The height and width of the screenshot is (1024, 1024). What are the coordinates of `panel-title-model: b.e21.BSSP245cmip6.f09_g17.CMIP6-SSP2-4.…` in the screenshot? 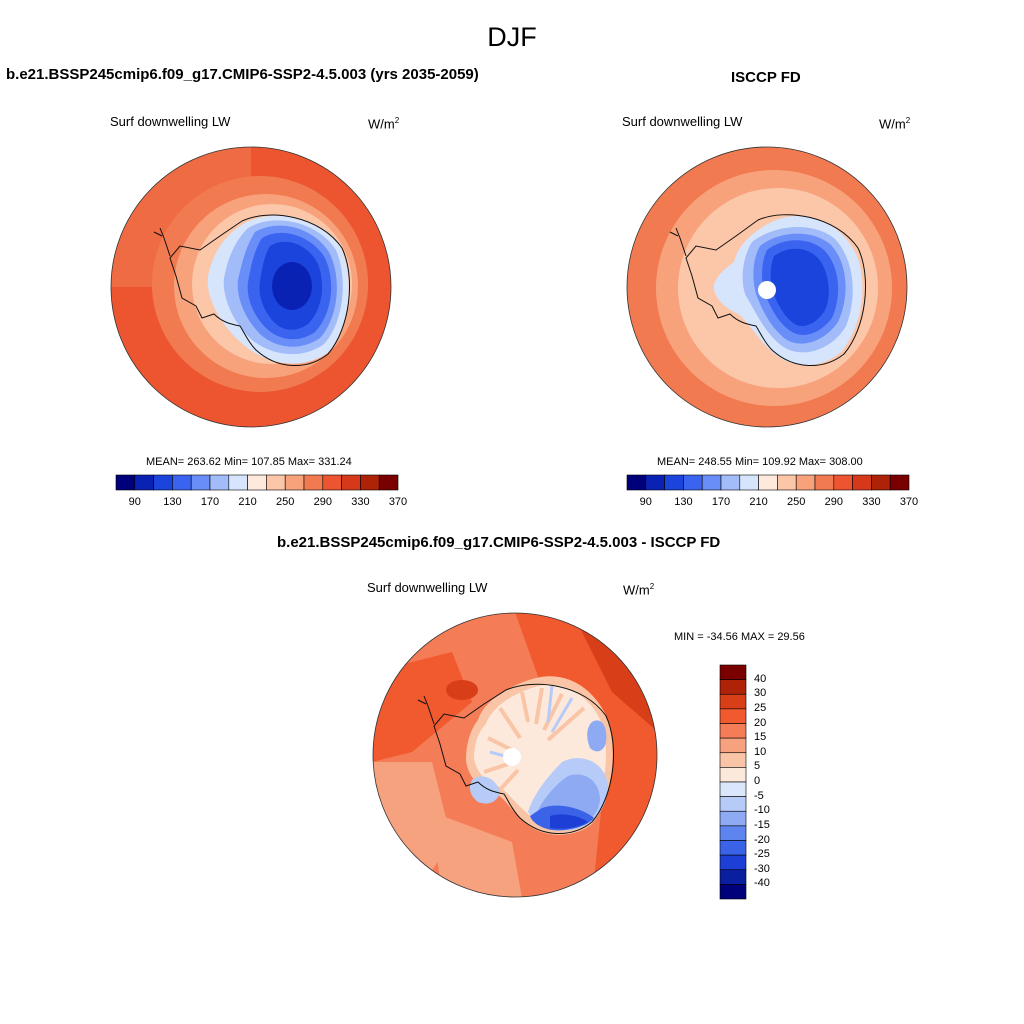 It's located at (242, 74).